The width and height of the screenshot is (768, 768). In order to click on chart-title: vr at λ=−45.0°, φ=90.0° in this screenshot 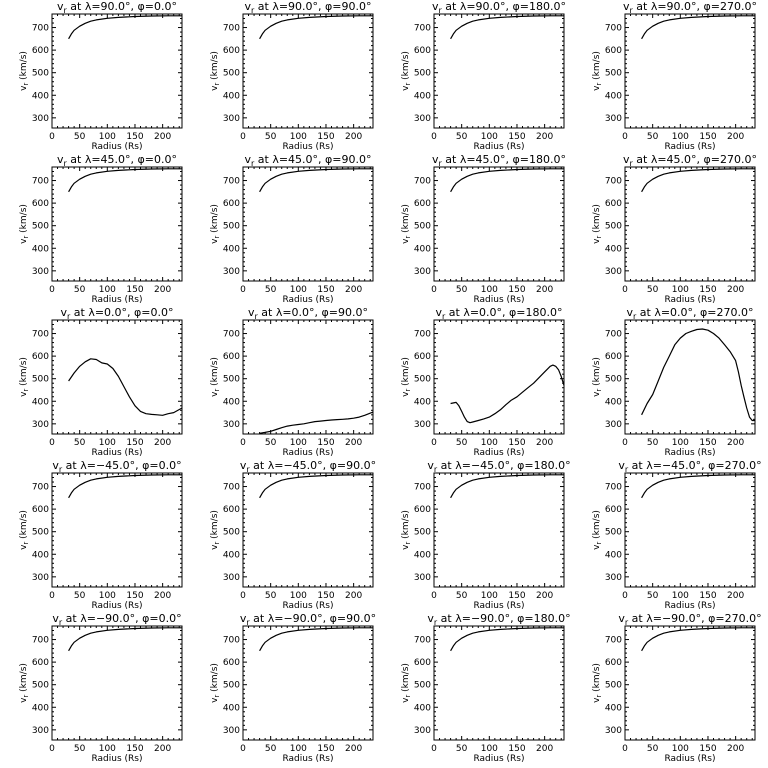, I will do `click(308, 466)`.